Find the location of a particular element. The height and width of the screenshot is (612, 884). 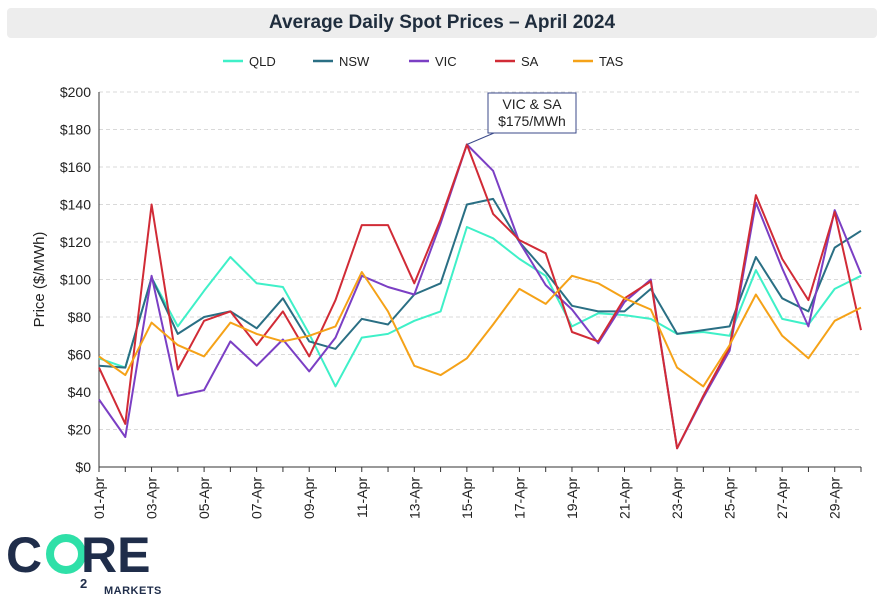

y-tick-label: $60 is located at coordinates (80, 355).